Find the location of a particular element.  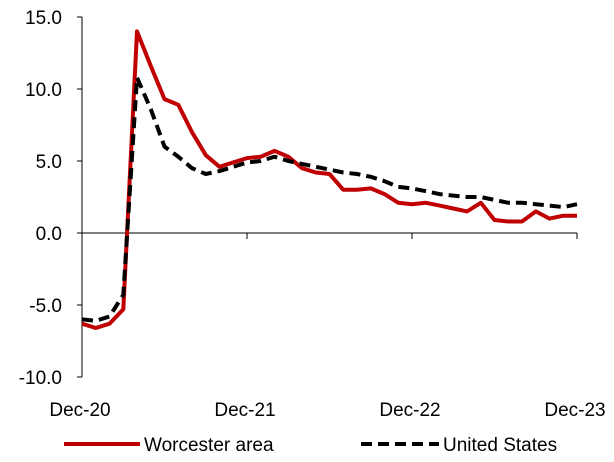

y-tick-label: -5.0 is located at coordinates (45, 306).